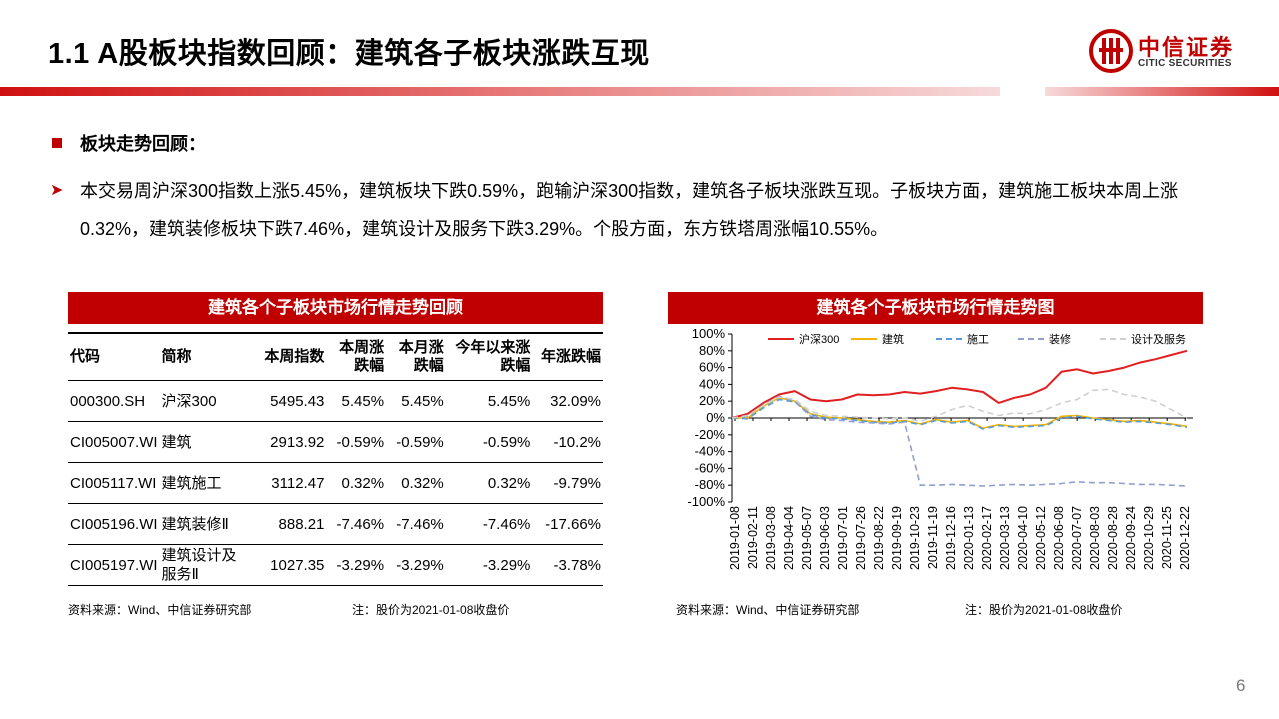  I want to click on cell-name: 建筑设计及服务Ⅱ, so click(206, 565).